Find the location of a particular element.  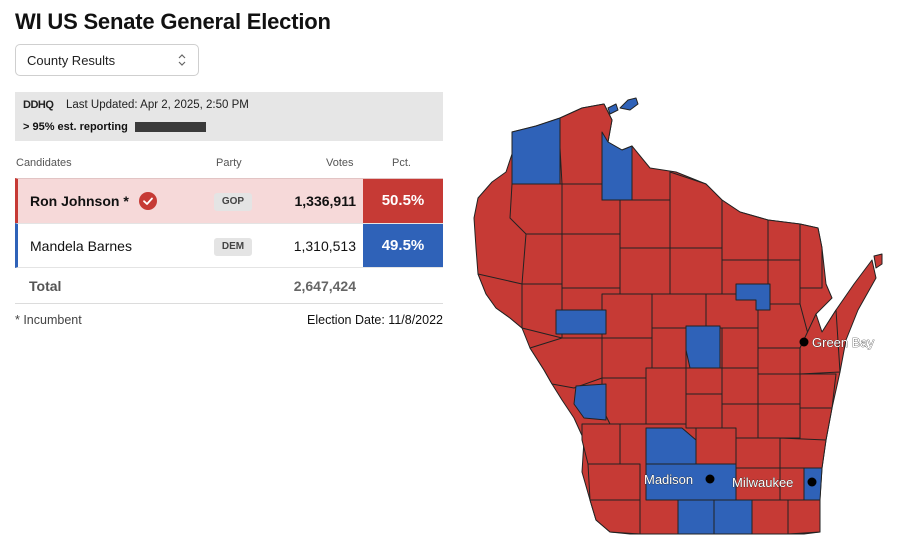

map-door-peninsula is located at coordinates (878, 261).